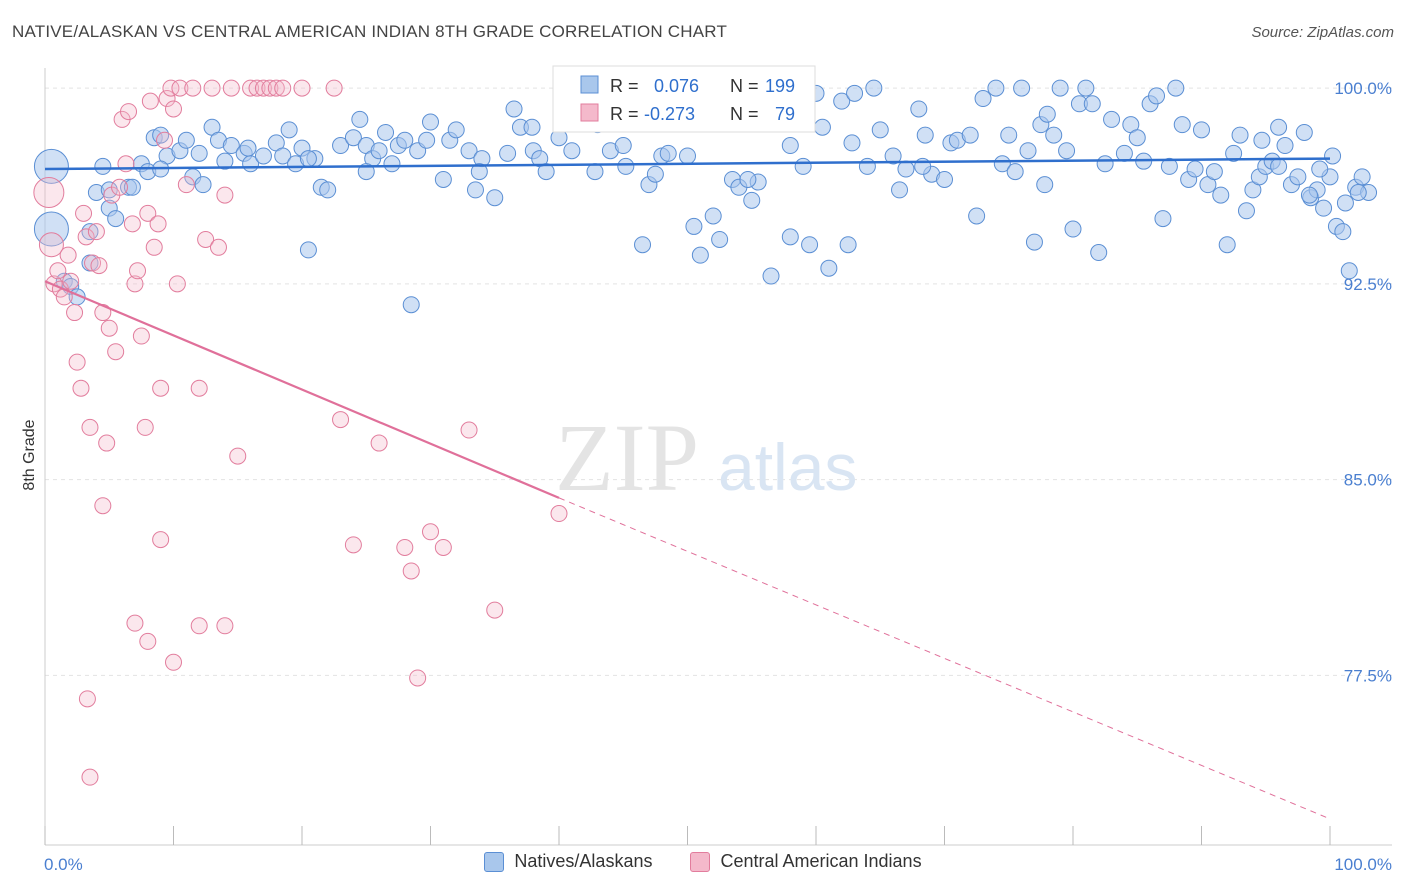  What do you see at coordinates (821, 861) in the screenshot?
I see `legend-label-central-american: Central American Indians` at bounding box center [821, 861].